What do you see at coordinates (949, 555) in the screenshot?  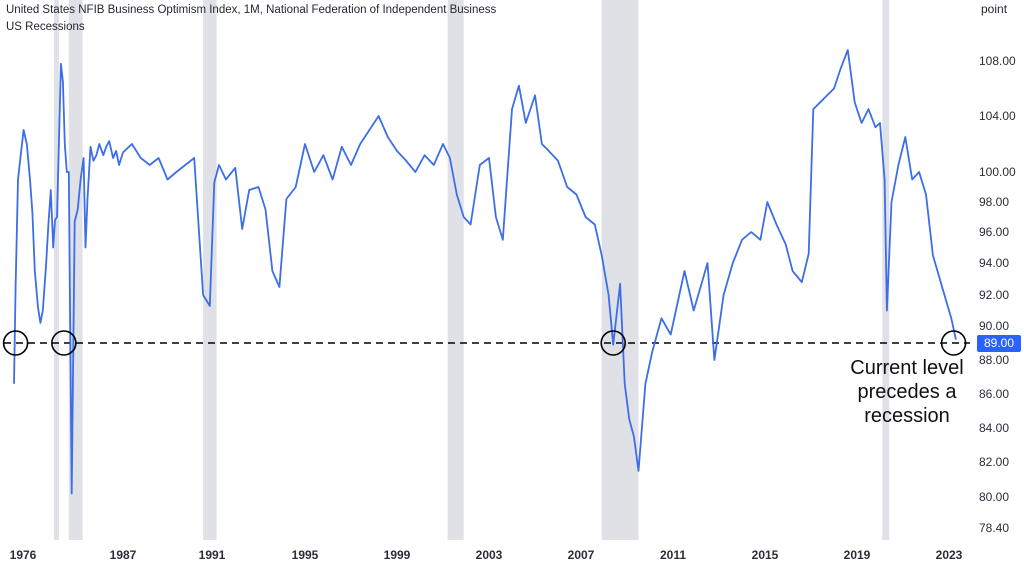 I see `x-tick-label: 2023` at bounding box center [949, 555].